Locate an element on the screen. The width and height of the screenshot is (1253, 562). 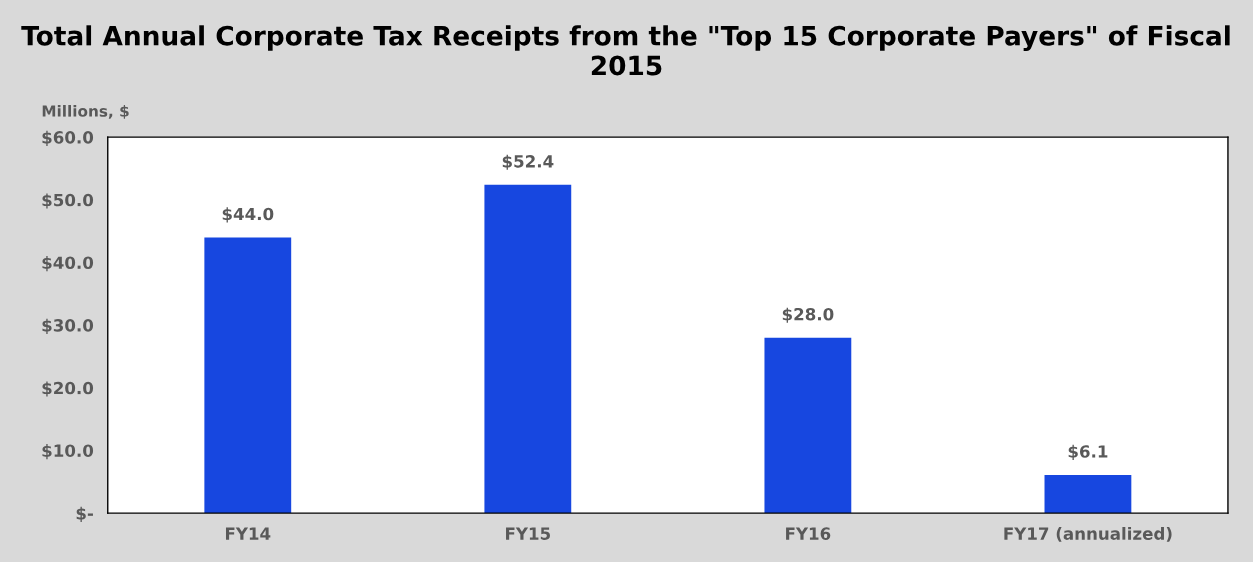
y-axis-title: Millions, $ is located at coordinates (85, 112).